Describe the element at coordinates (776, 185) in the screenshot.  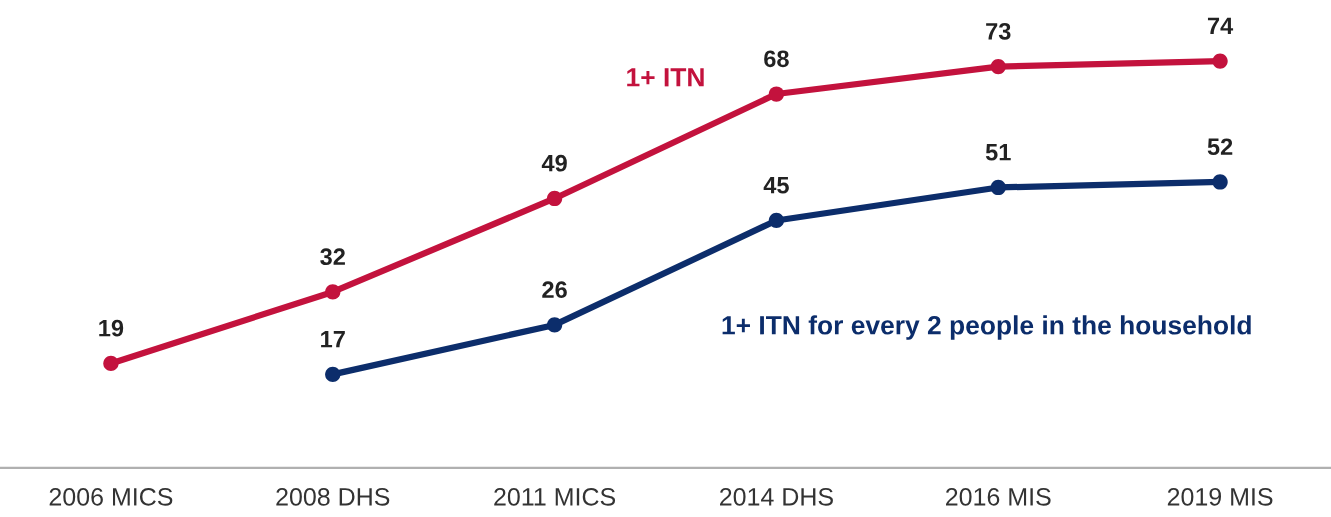
I see `data-label: 45` at that location.